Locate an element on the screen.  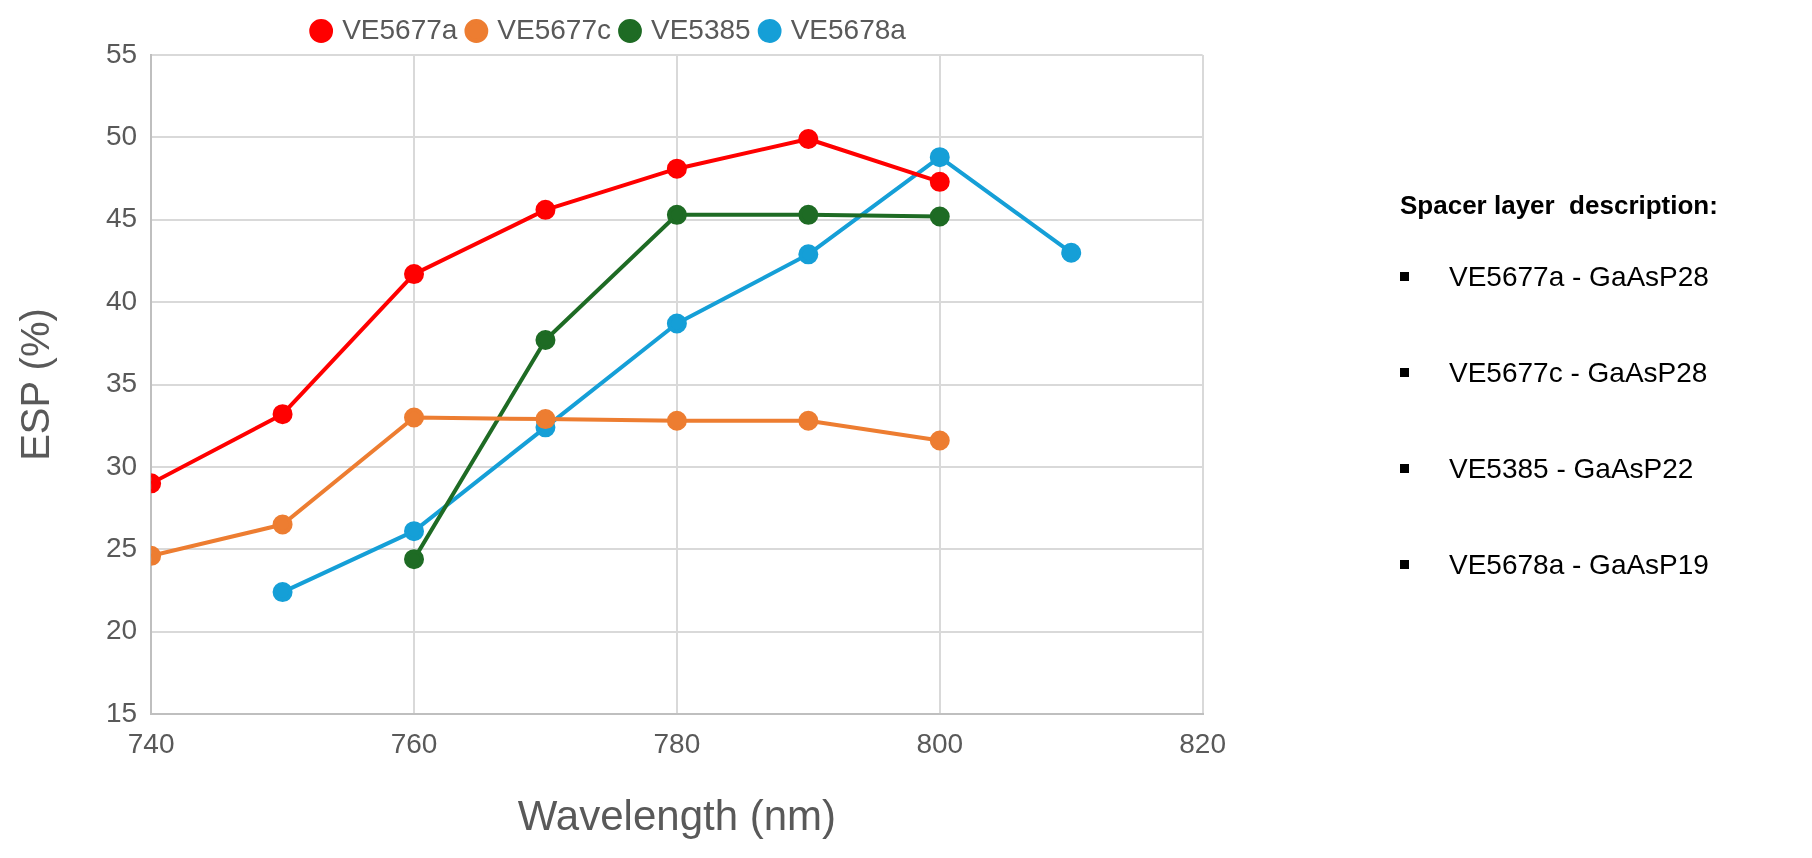
y-tick-label: 50 is located at coordinates (121, 136).